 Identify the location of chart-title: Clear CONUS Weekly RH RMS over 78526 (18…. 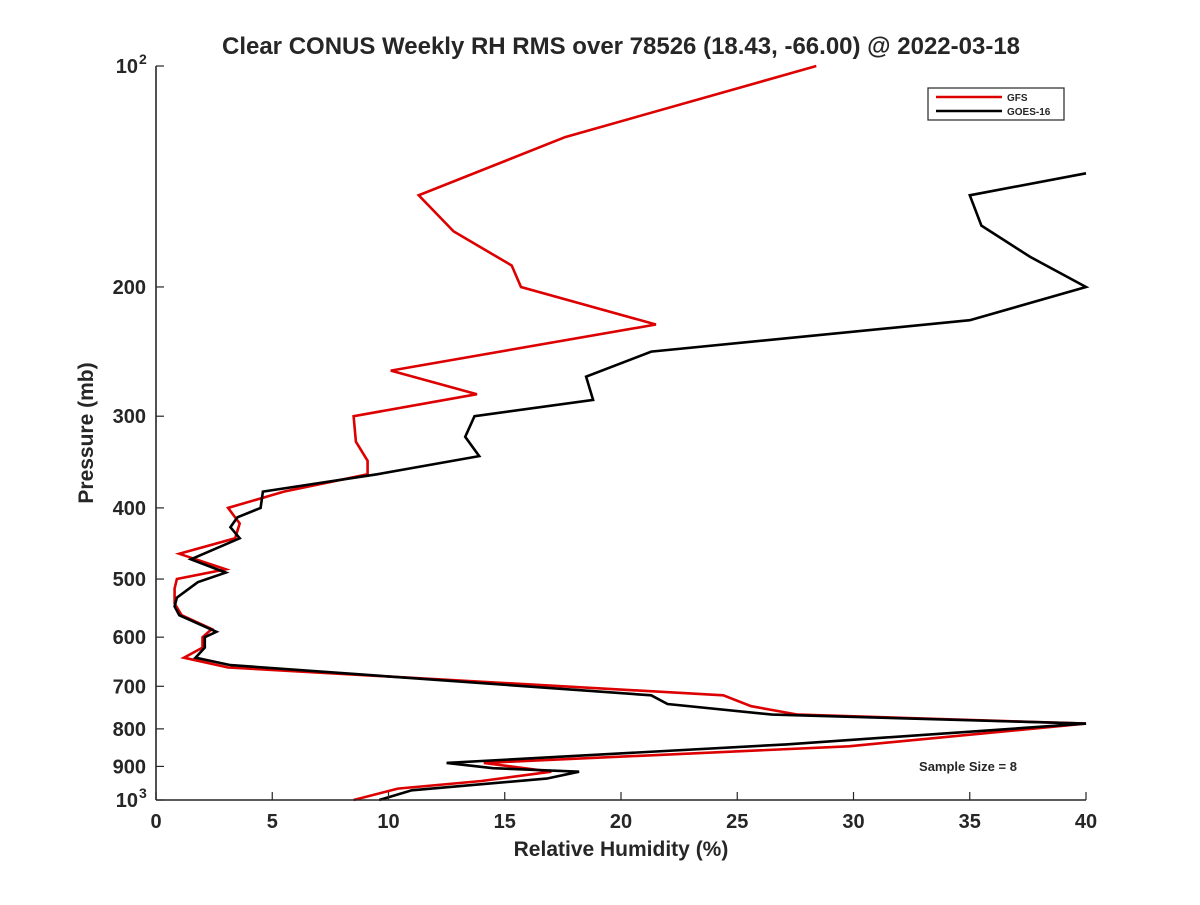
(621, 46).